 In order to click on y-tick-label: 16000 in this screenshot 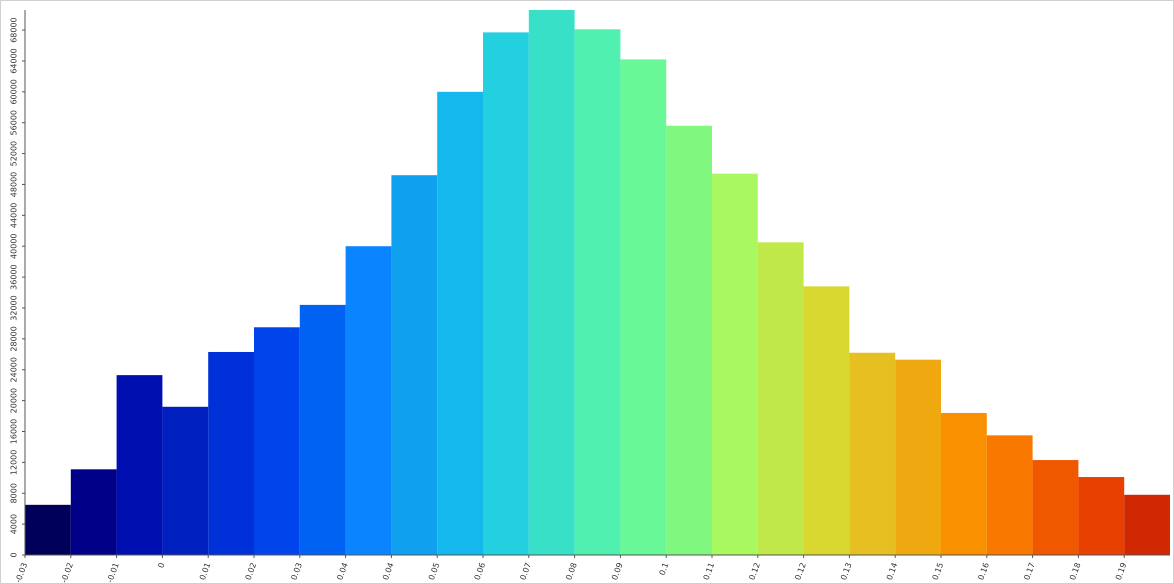, I will do `click(14, 431)`.